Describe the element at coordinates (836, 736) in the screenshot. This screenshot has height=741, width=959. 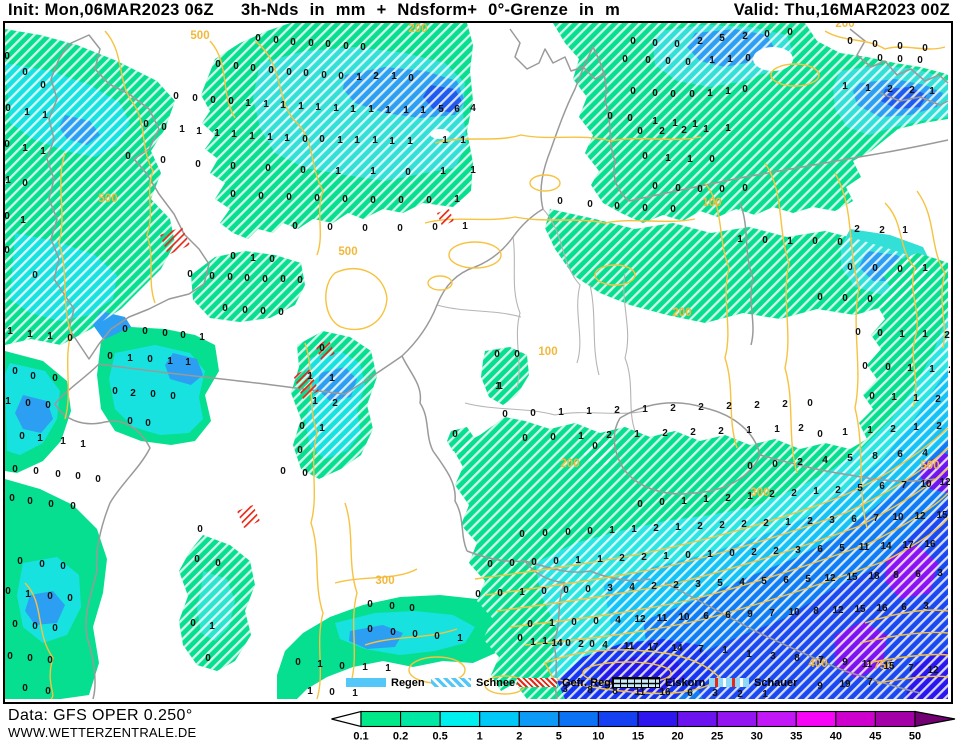
I see `colorbar-tick: 40` at that location.